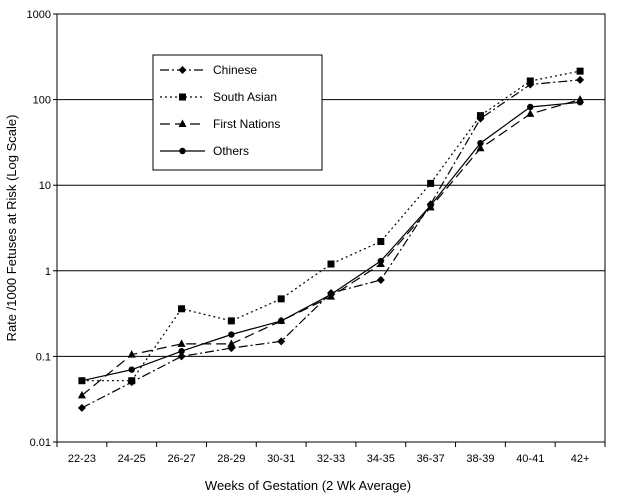 Image resolution: width=617 pixels, height=497 pixels. Describe the element at coordinates (11, 228) in the screenshot. I see `y-axis-title: Rate /1000 Fetuses at Risk (Log Scale)` at that location.